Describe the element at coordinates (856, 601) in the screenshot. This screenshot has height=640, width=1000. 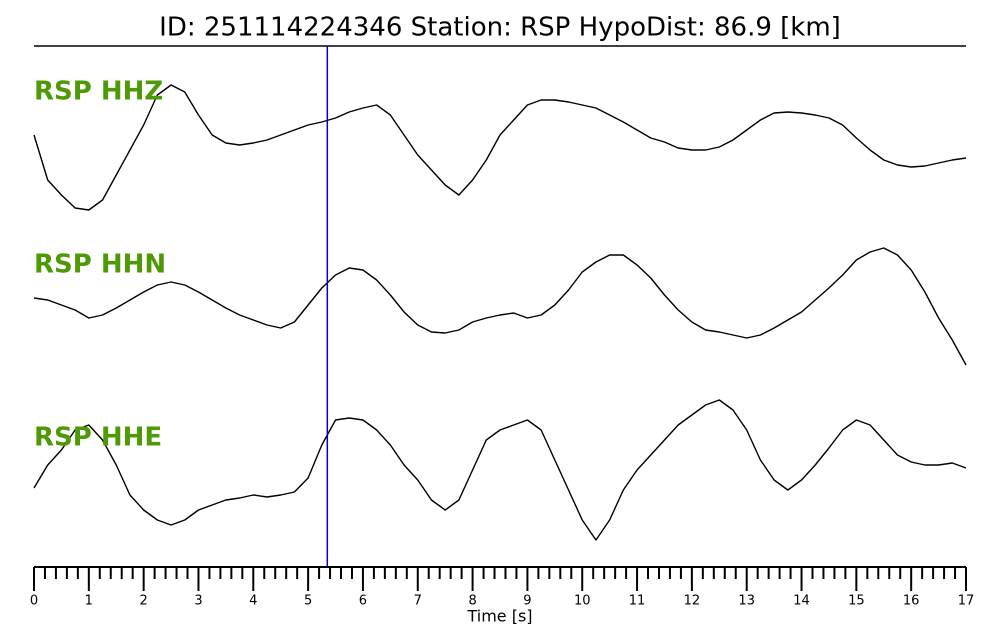
I see `x-tick-label: 15` at that location.